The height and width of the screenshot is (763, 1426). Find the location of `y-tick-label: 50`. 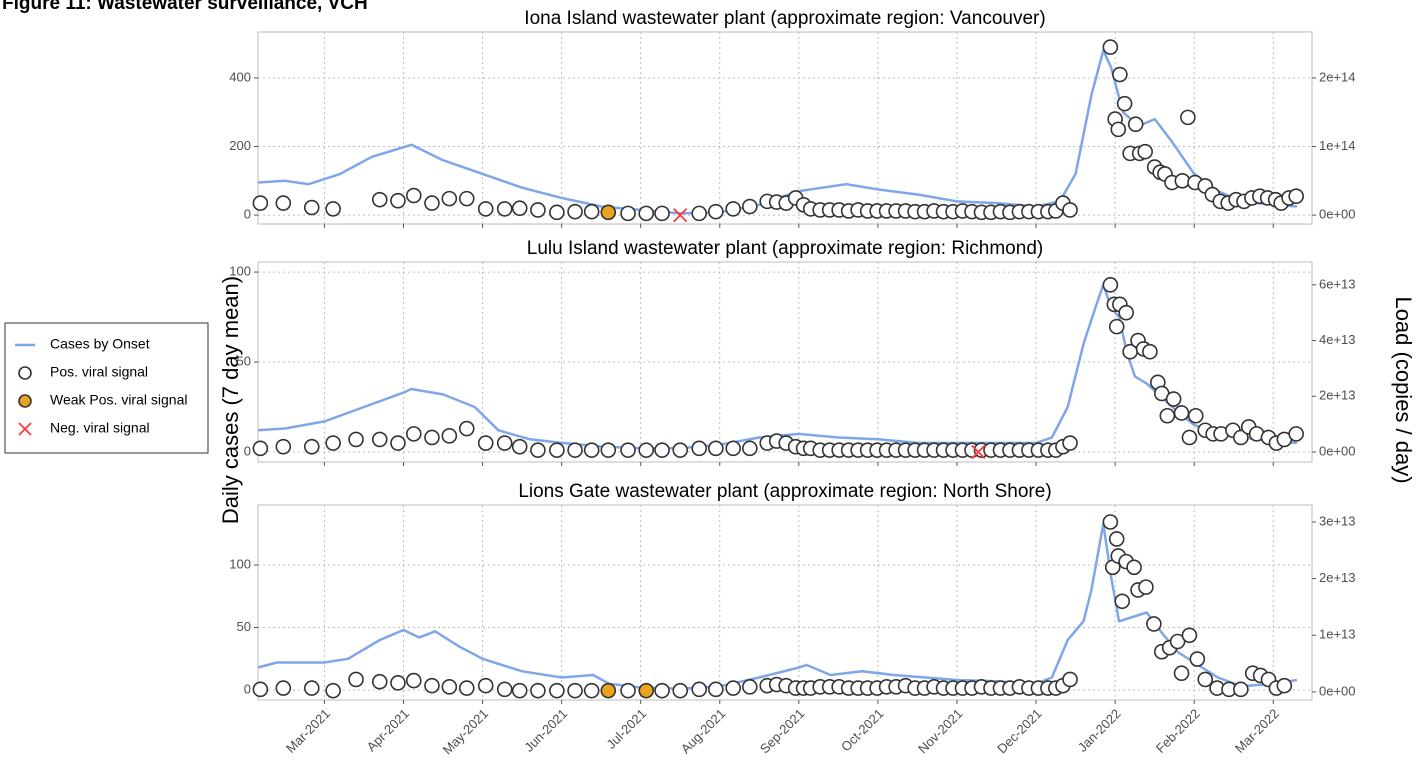

y-tick-label: 50 is located at coordinates (244, 360).